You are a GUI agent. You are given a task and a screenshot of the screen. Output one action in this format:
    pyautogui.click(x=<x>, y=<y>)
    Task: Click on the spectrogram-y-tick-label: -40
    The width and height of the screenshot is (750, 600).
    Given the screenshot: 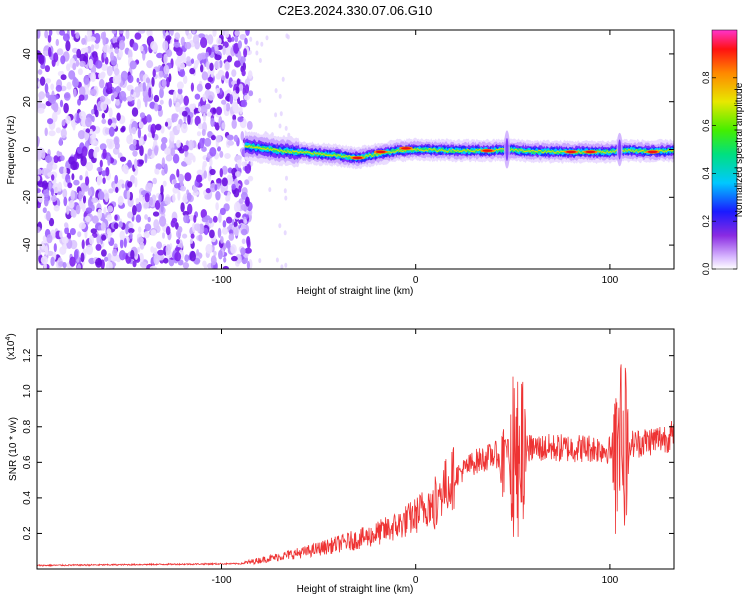 What is the action you would take?
    pyautogui.click(x=27, y=244)
    